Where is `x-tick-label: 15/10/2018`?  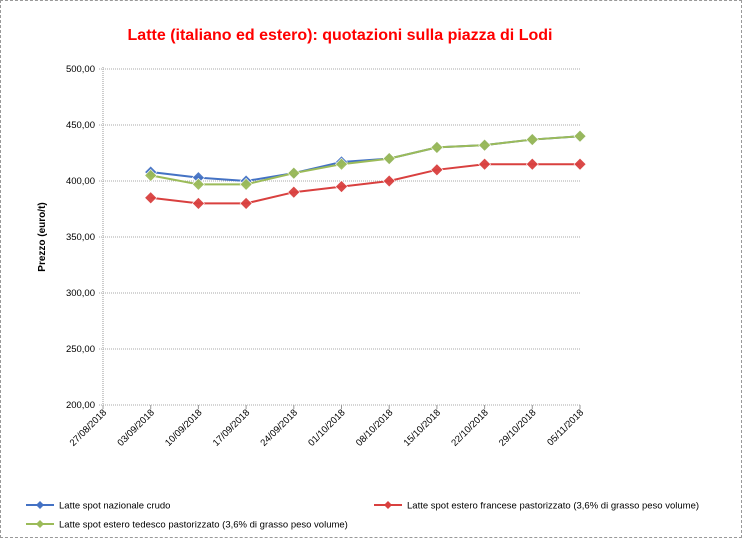
x-tick-label: 15/10/2018 is located at coordinates (422, 427).